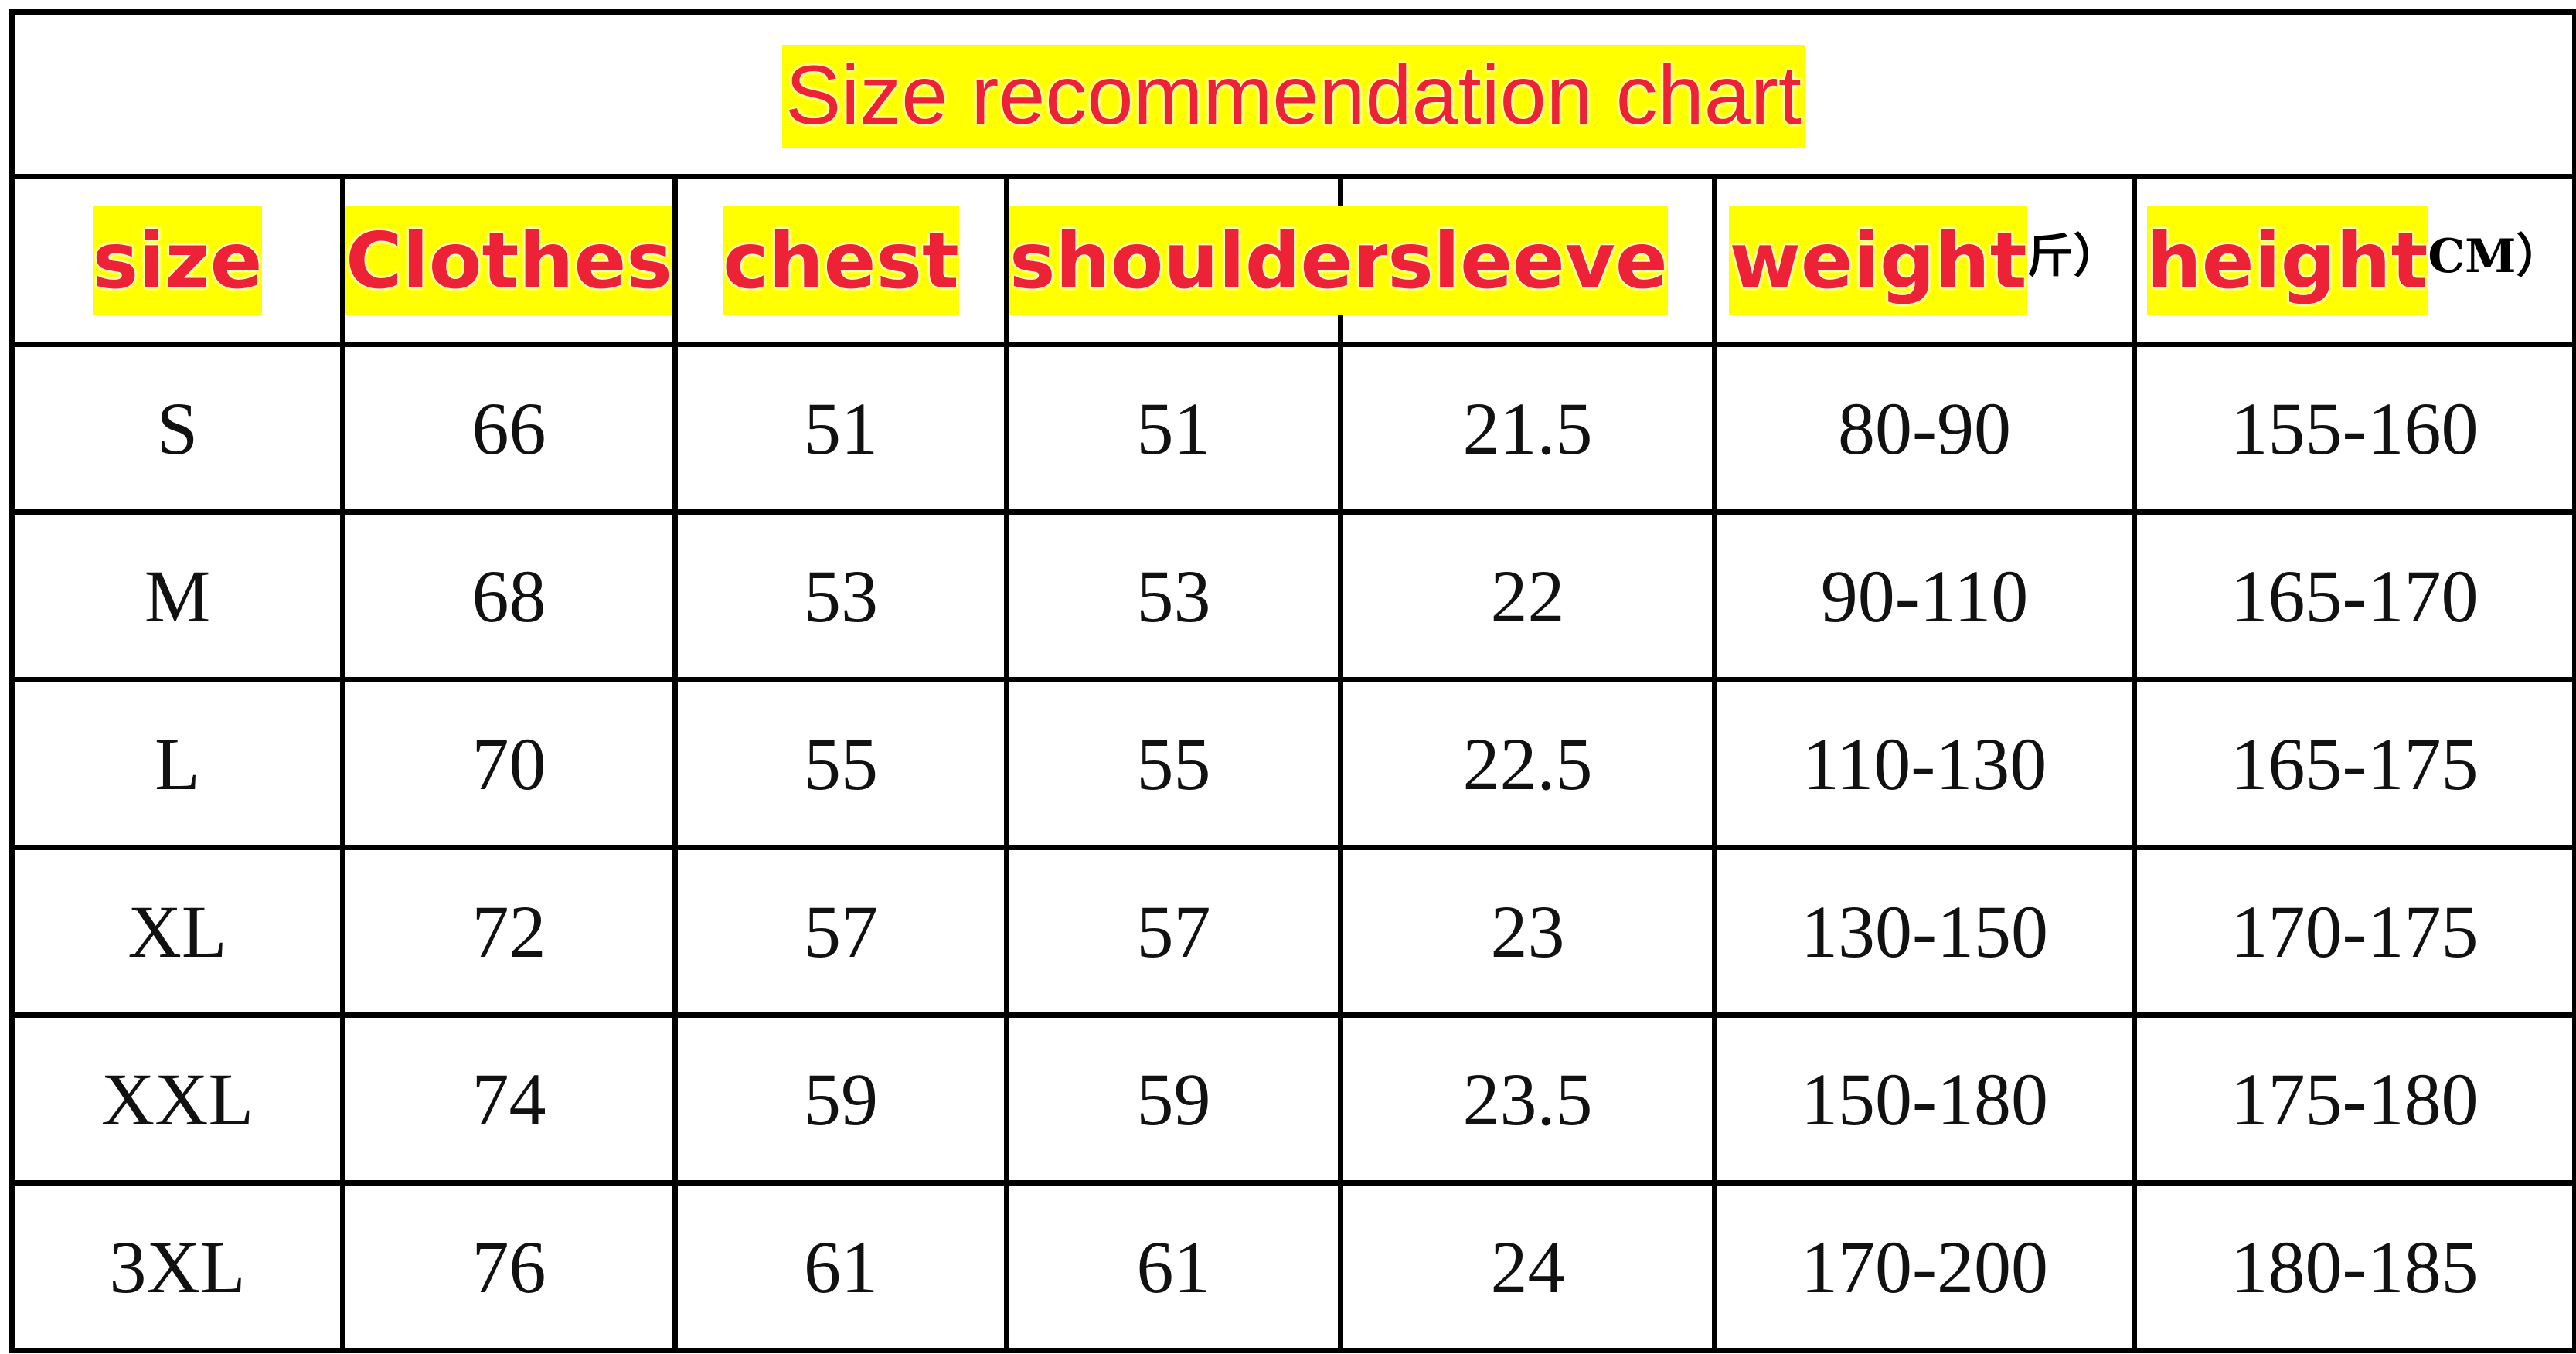 The height and width of the screenshot is (1354, 2576). Describe the element at coordinates (1924, 1266) in the screenshot. I see `cell-weight: 170-200` at that location.